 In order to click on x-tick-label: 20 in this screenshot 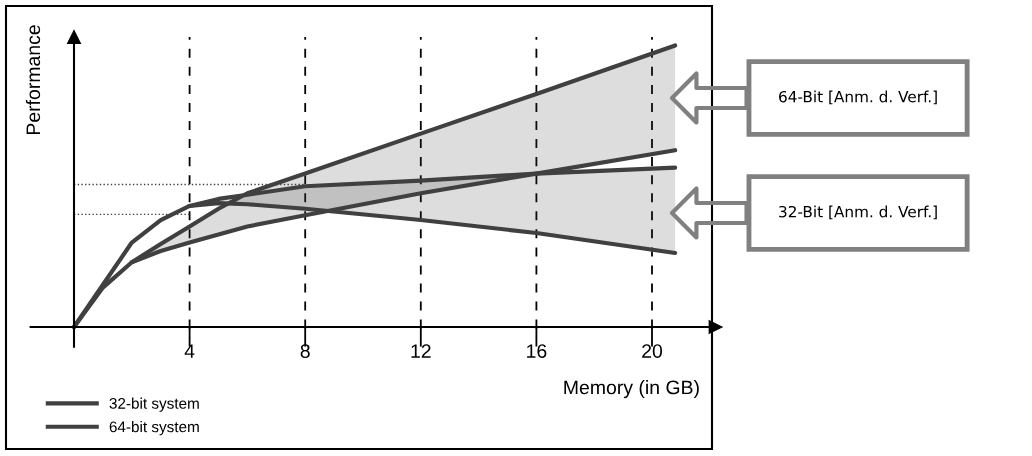, I will do `click(652, 351)`.